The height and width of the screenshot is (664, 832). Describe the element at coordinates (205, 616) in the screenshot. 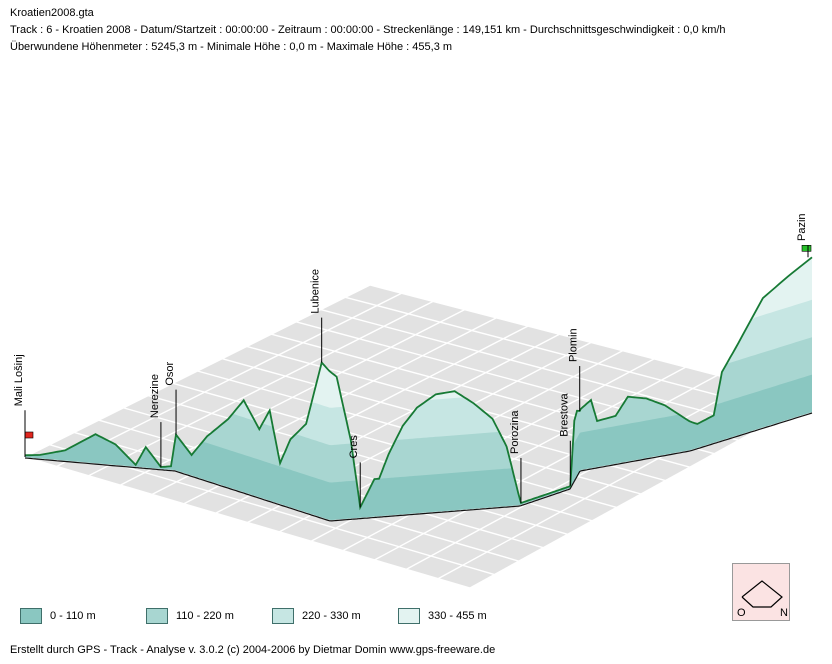

I see `legend-label: 110 - 220 m` at that location.